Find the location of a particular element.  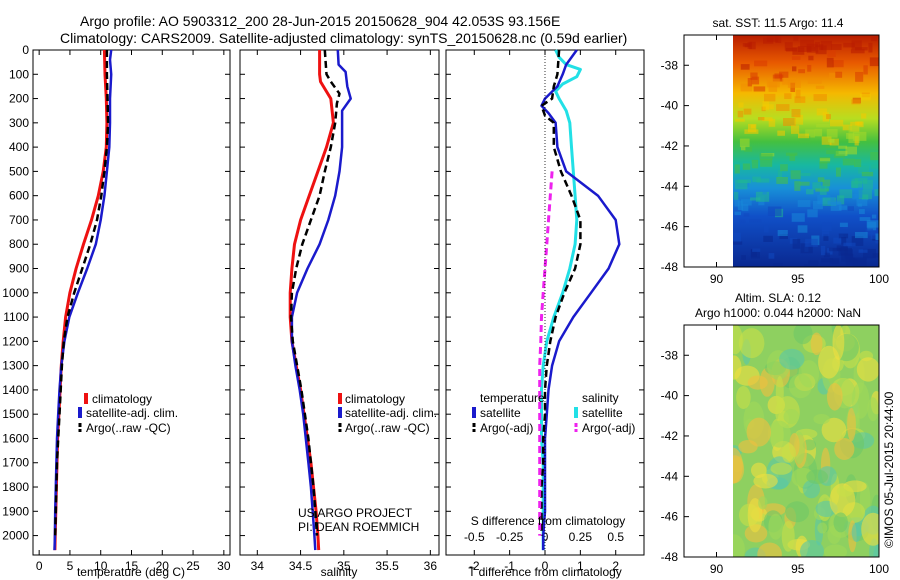

legend-label-temp-satellite: satellite is located at coordinates (500, 413).